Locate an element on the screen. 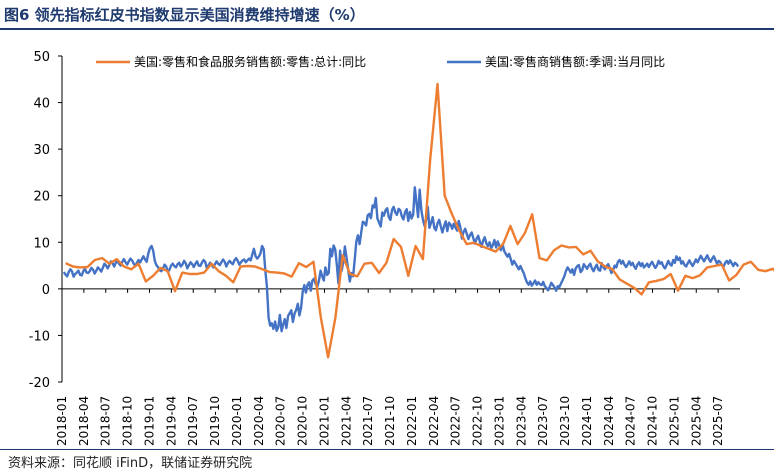 This screenshot has height=475, width=774. x-tick-label: 2021-10 is located at coordinates (390, 421).